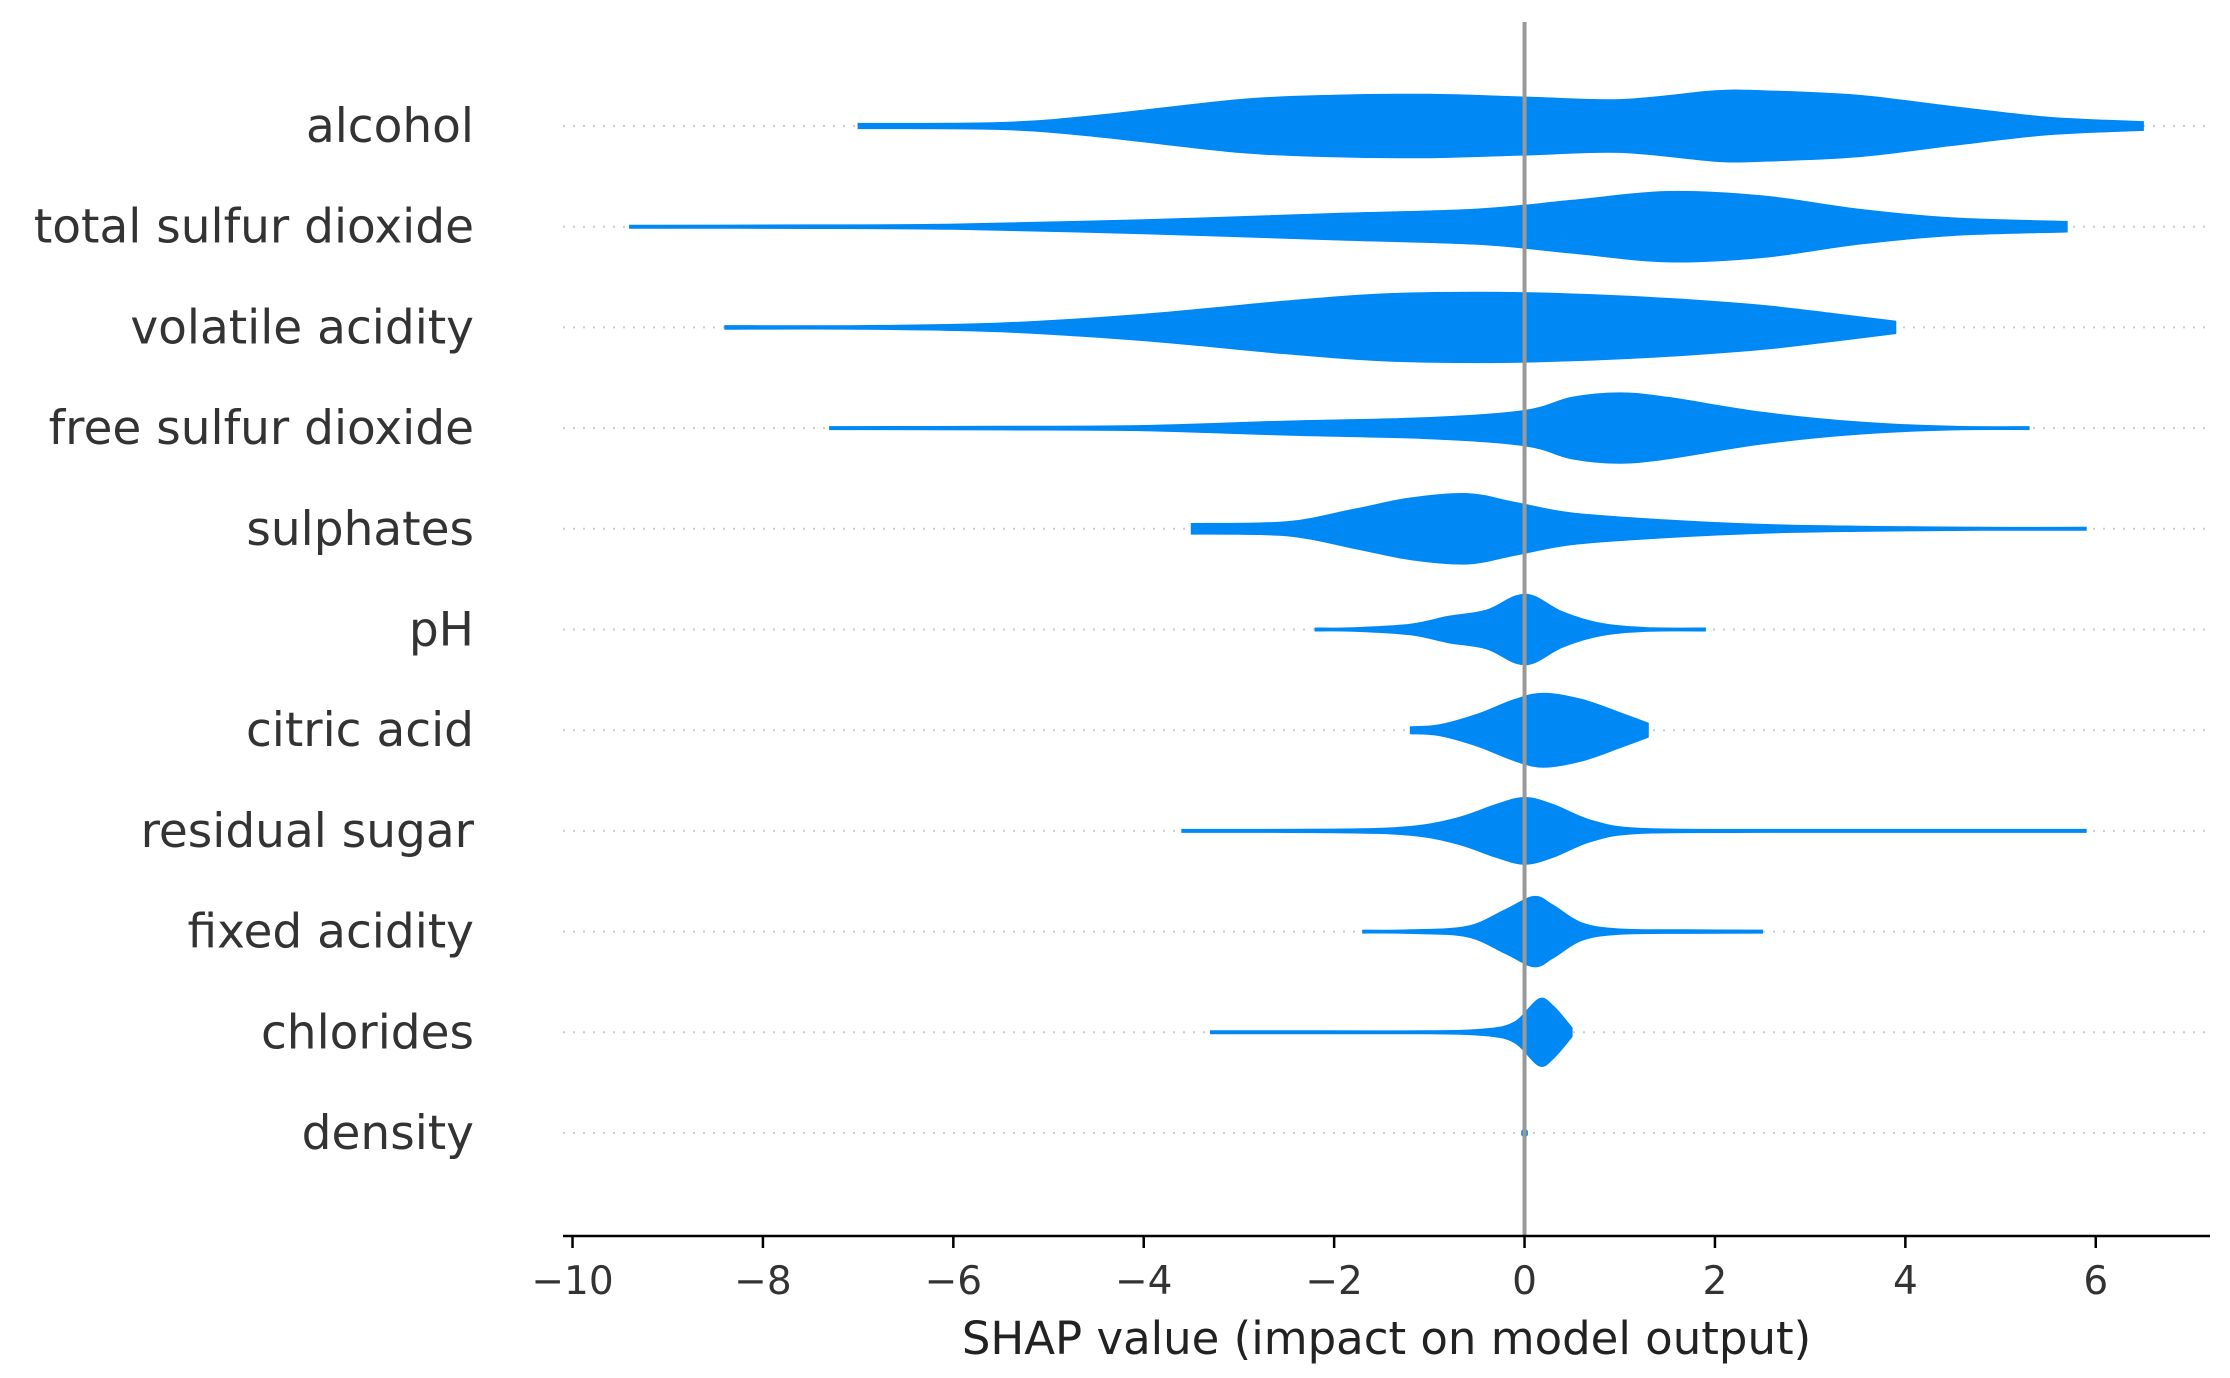  Describe the element at coordinates (2095, 1281) in the screenshot. I see `x-tick-label: 6` at that location.